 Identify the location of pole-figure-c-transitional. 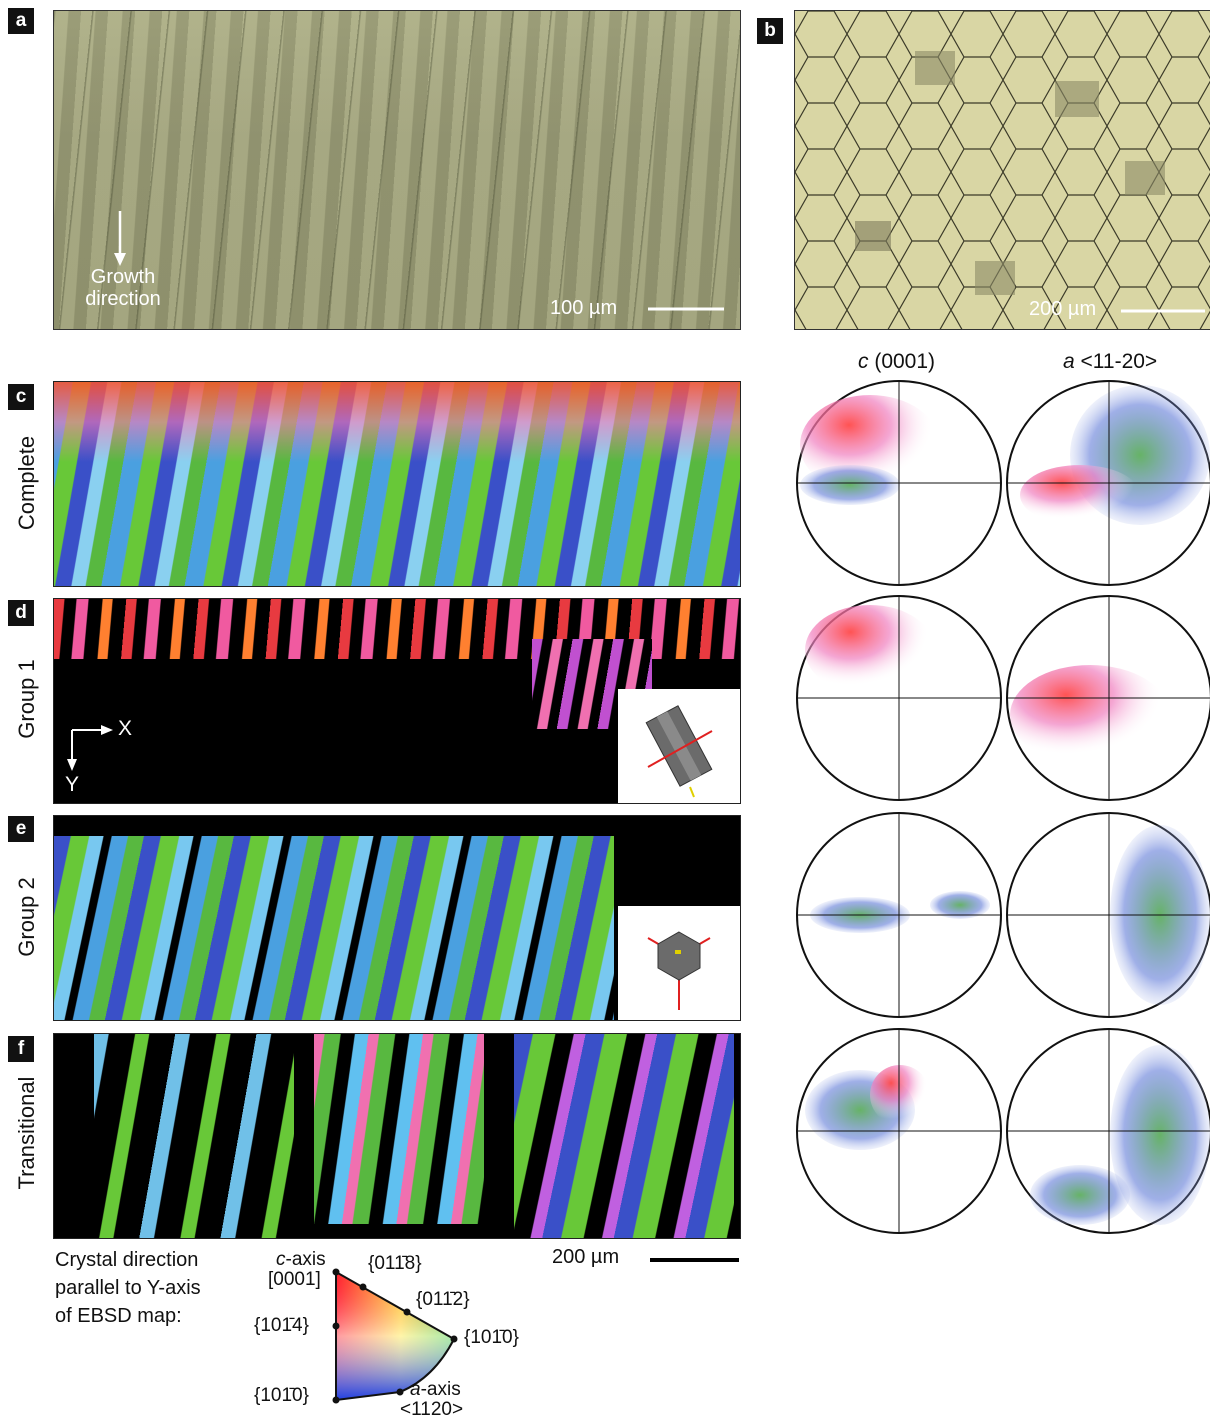
(899, 1131).